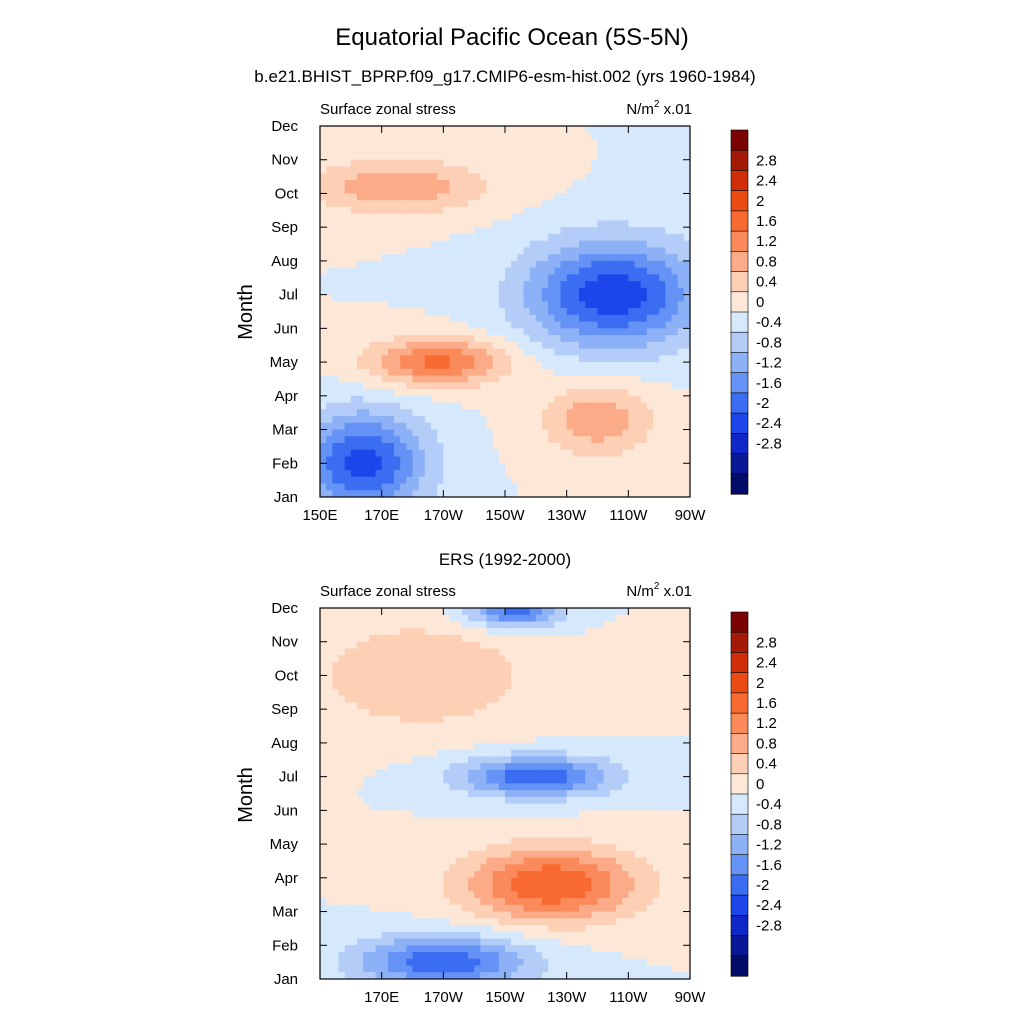 This screenshot has height=1024, width=1024. Describe the element at coordinates (505, 311) in the screenshot. I see `heatmap-cells` at that location.